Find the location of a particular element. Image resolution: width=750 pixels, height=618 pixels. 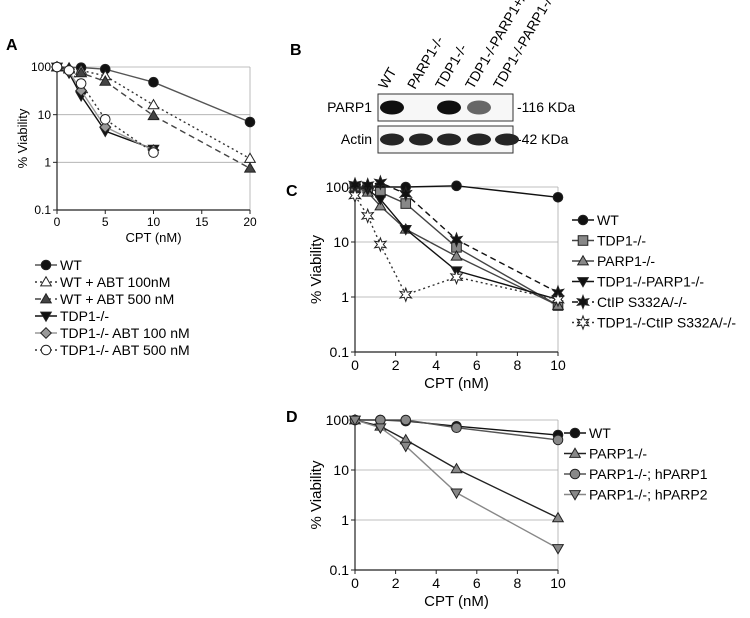

y-tick-label: 0.1 is located at coordinates (42, 210).